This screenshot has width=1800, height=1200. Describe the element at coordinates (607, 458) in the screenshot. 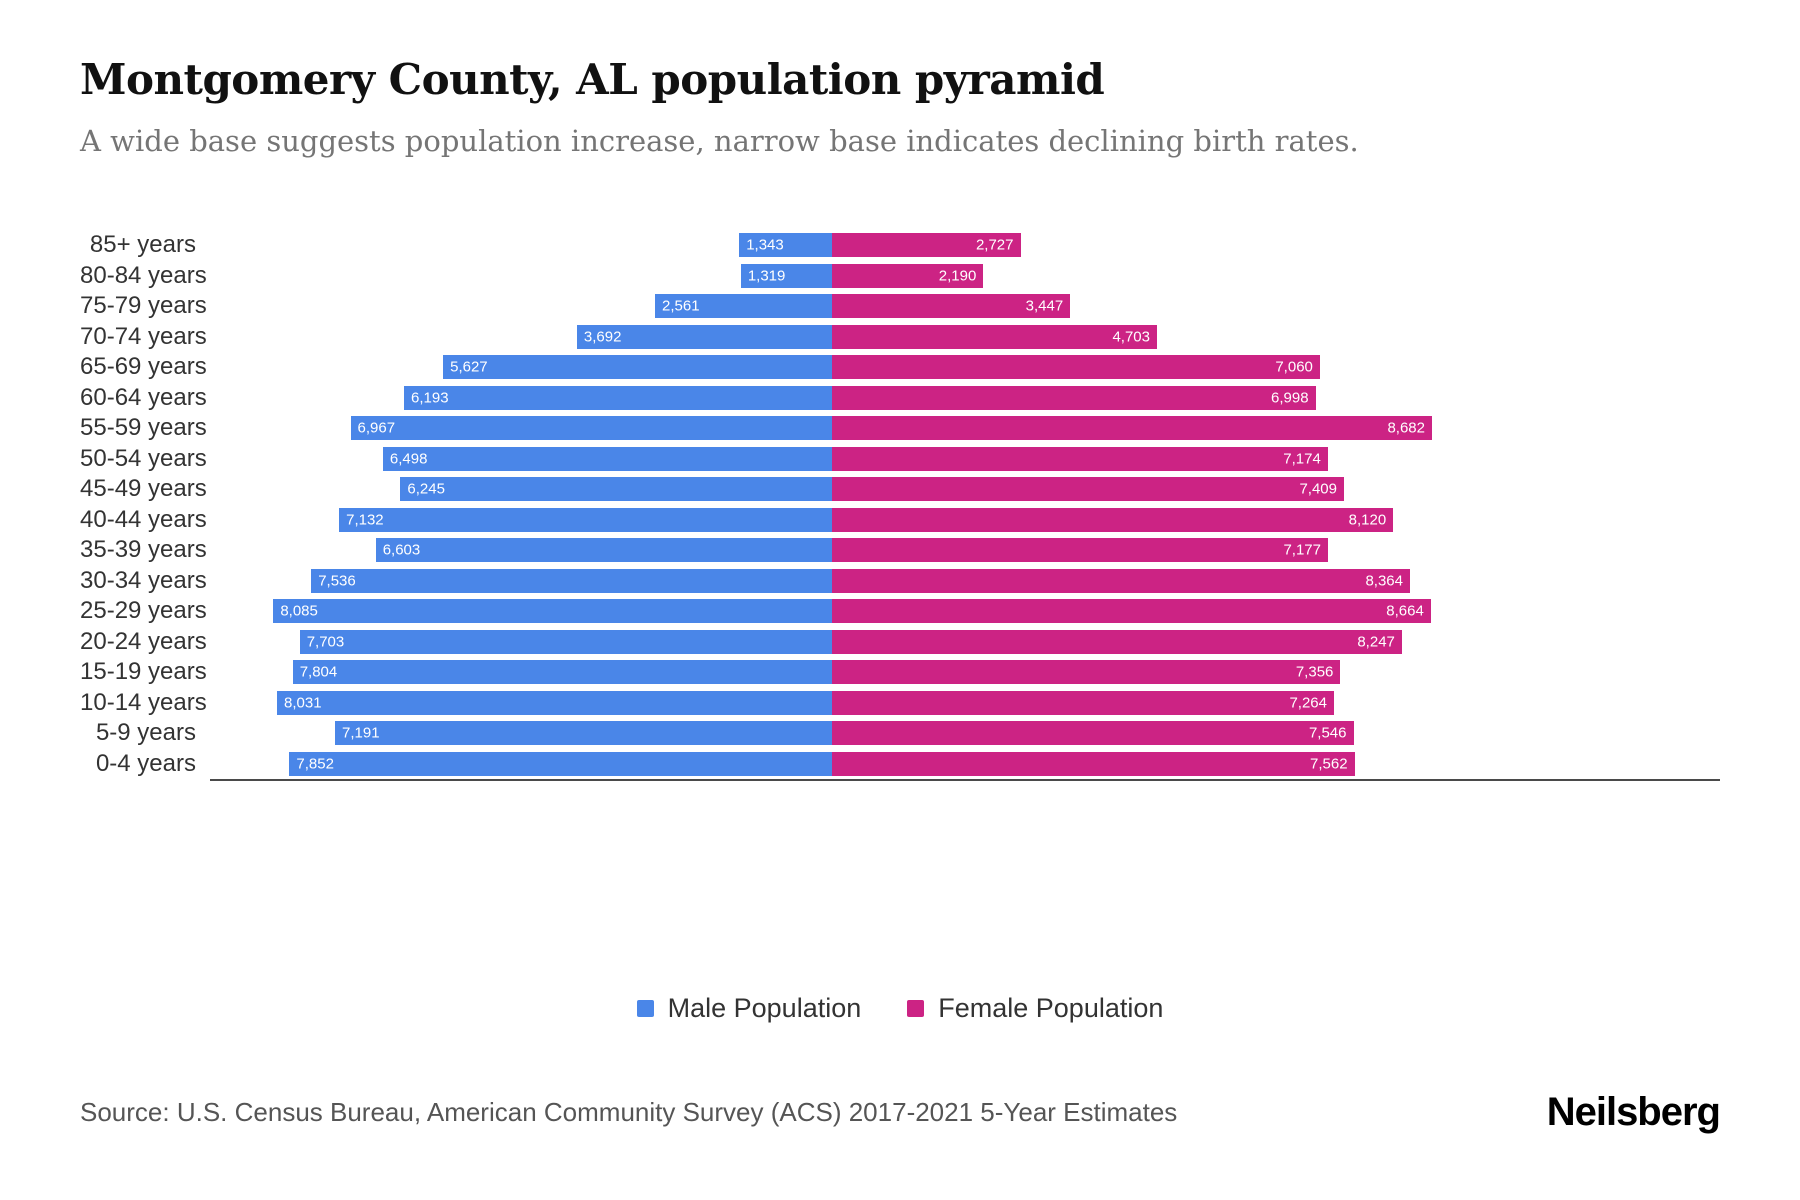

I see `male-bar: 6,498` at that location.